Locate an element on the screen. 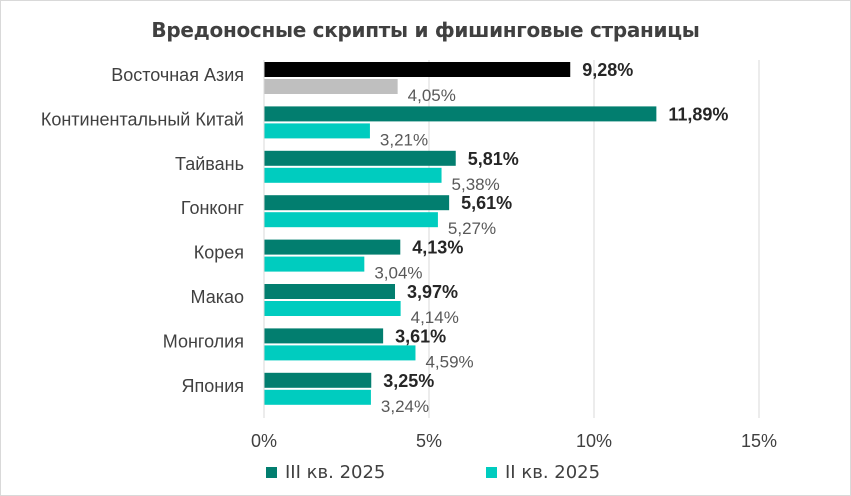  chart-legend: III кв. 2025 II кв. 2025 is located at coordinates (425, 474).